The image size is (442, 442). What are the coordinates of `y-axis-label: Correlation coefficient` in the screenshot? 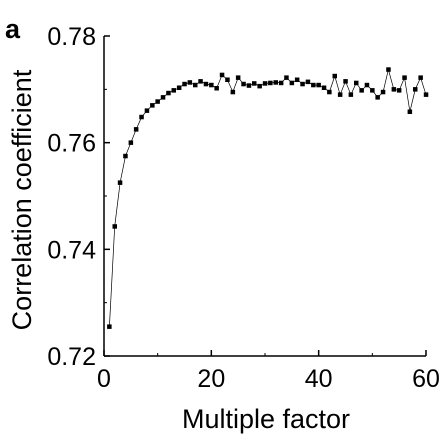 It's located at (22, 199).